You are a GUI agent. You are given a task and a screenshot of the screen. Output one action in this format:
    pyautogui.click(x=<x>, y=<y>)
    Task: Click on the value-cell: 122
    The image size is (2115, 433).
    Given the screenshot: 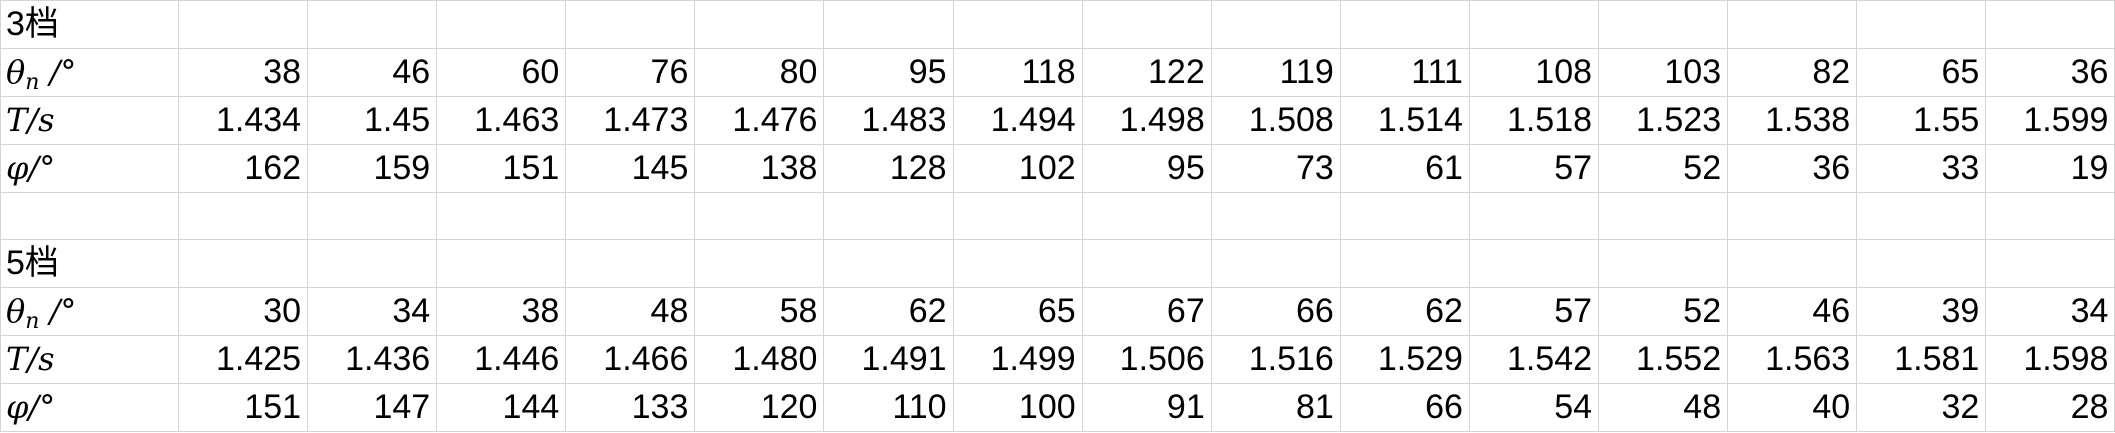 What is the action you would take?
    pyautogui.click(x=1146, y=72)
    